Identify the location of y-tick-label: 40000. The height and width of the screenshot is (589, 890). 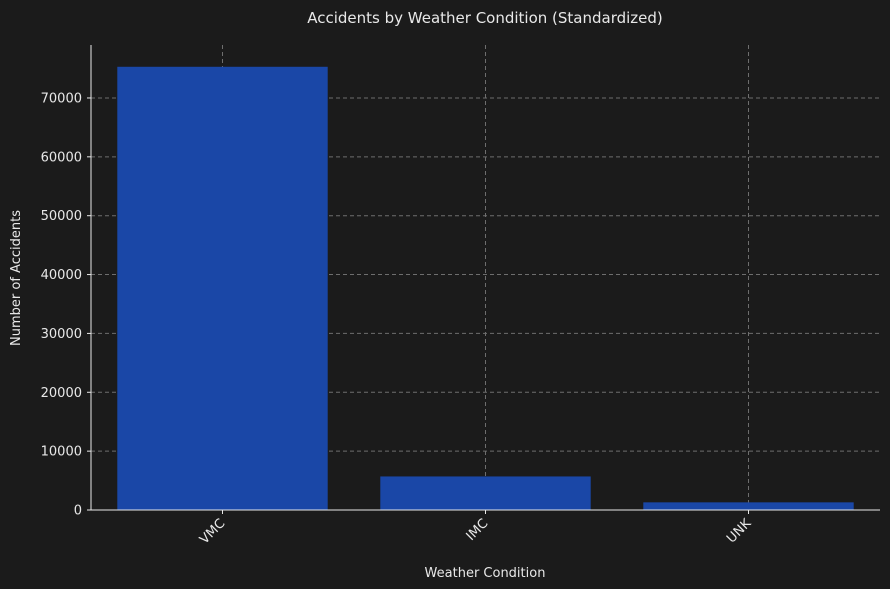
(61, 275).